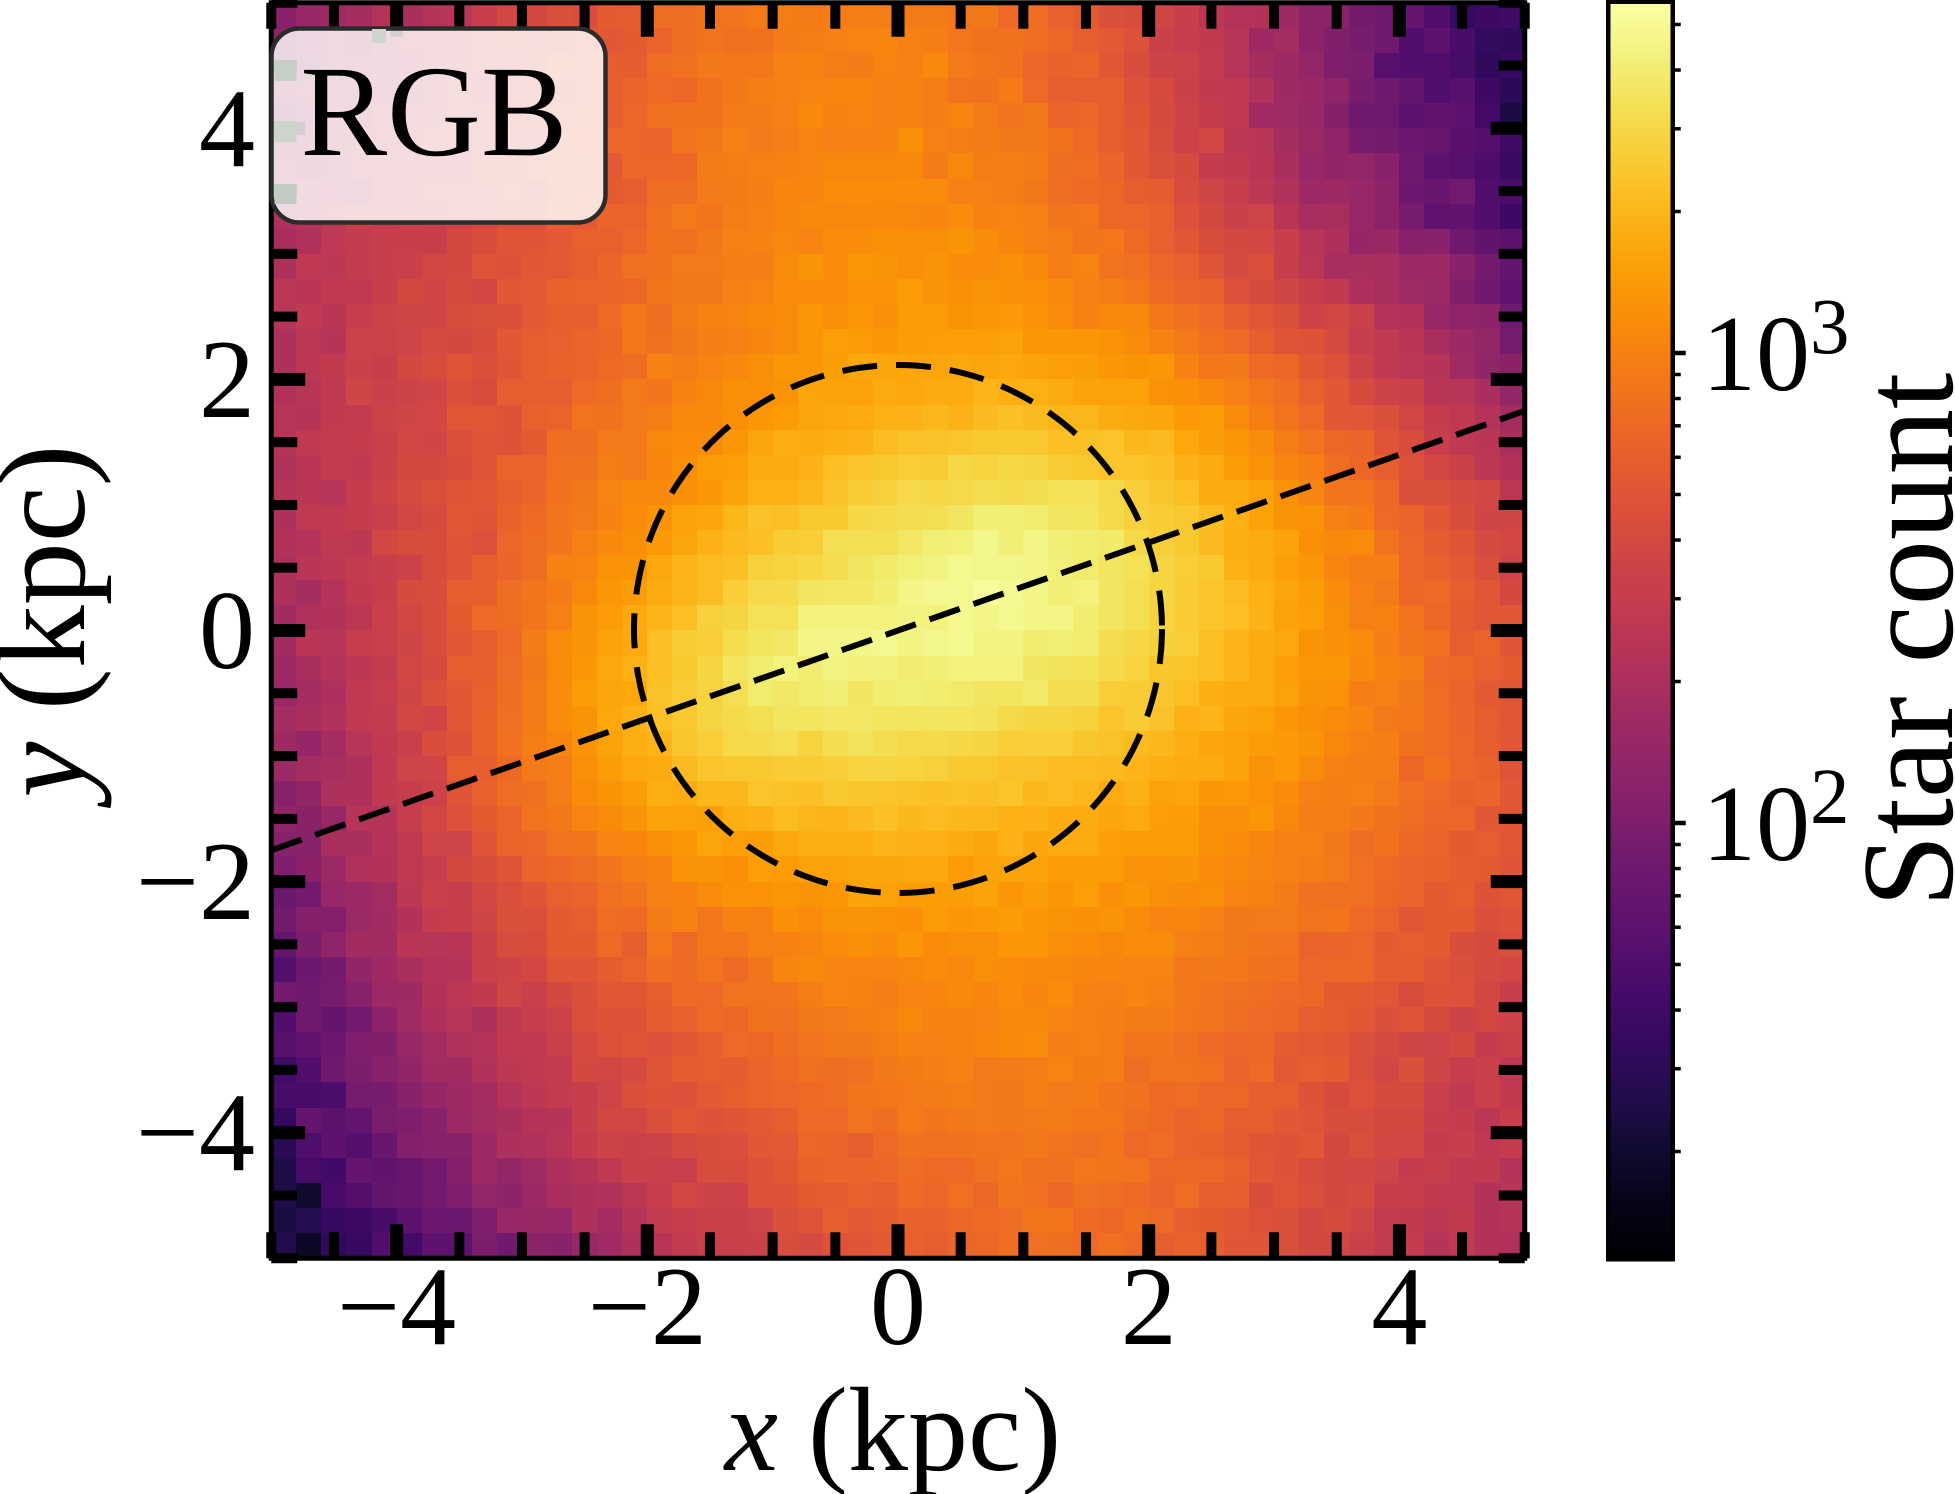  Describe the element at coordinates (892, 1428) in the screenshot. I see `svg-text: x (kpc)` at that location.